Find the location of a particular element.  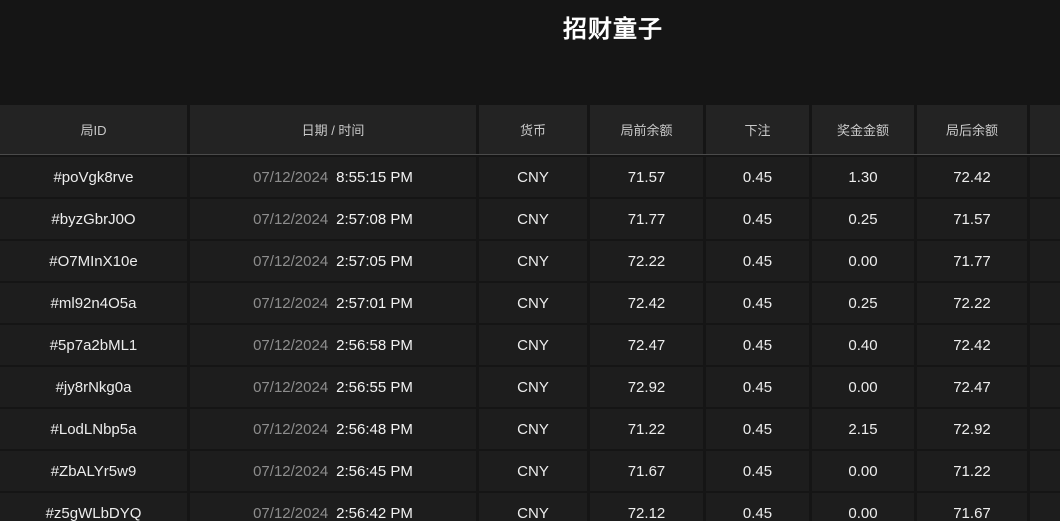

cell-balance-before: 72.47 is located at coordinates (646, 345).